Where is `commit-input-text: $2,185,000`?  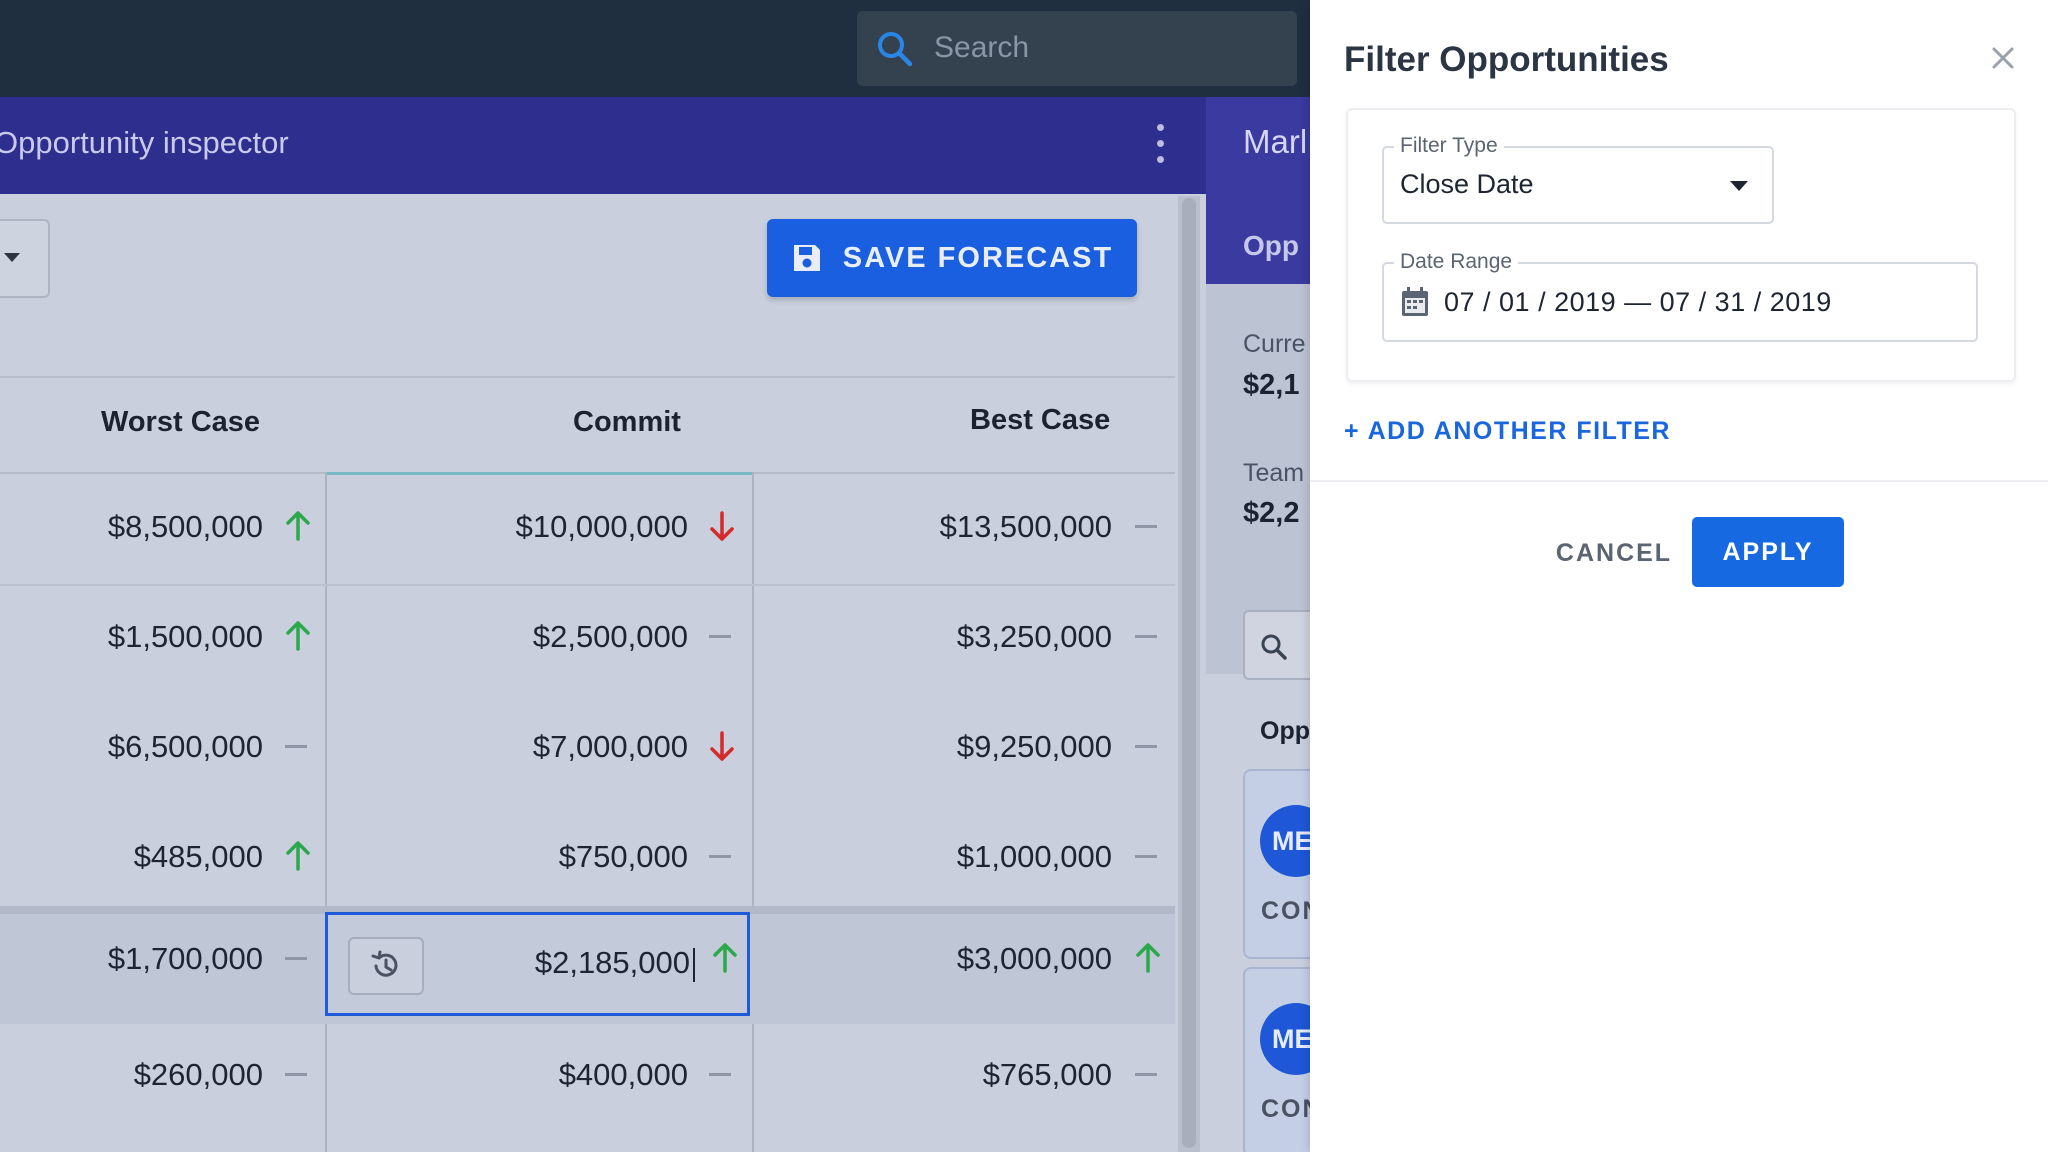
commit-input-text: $2,185,000 is located at coordinates (612, 962).